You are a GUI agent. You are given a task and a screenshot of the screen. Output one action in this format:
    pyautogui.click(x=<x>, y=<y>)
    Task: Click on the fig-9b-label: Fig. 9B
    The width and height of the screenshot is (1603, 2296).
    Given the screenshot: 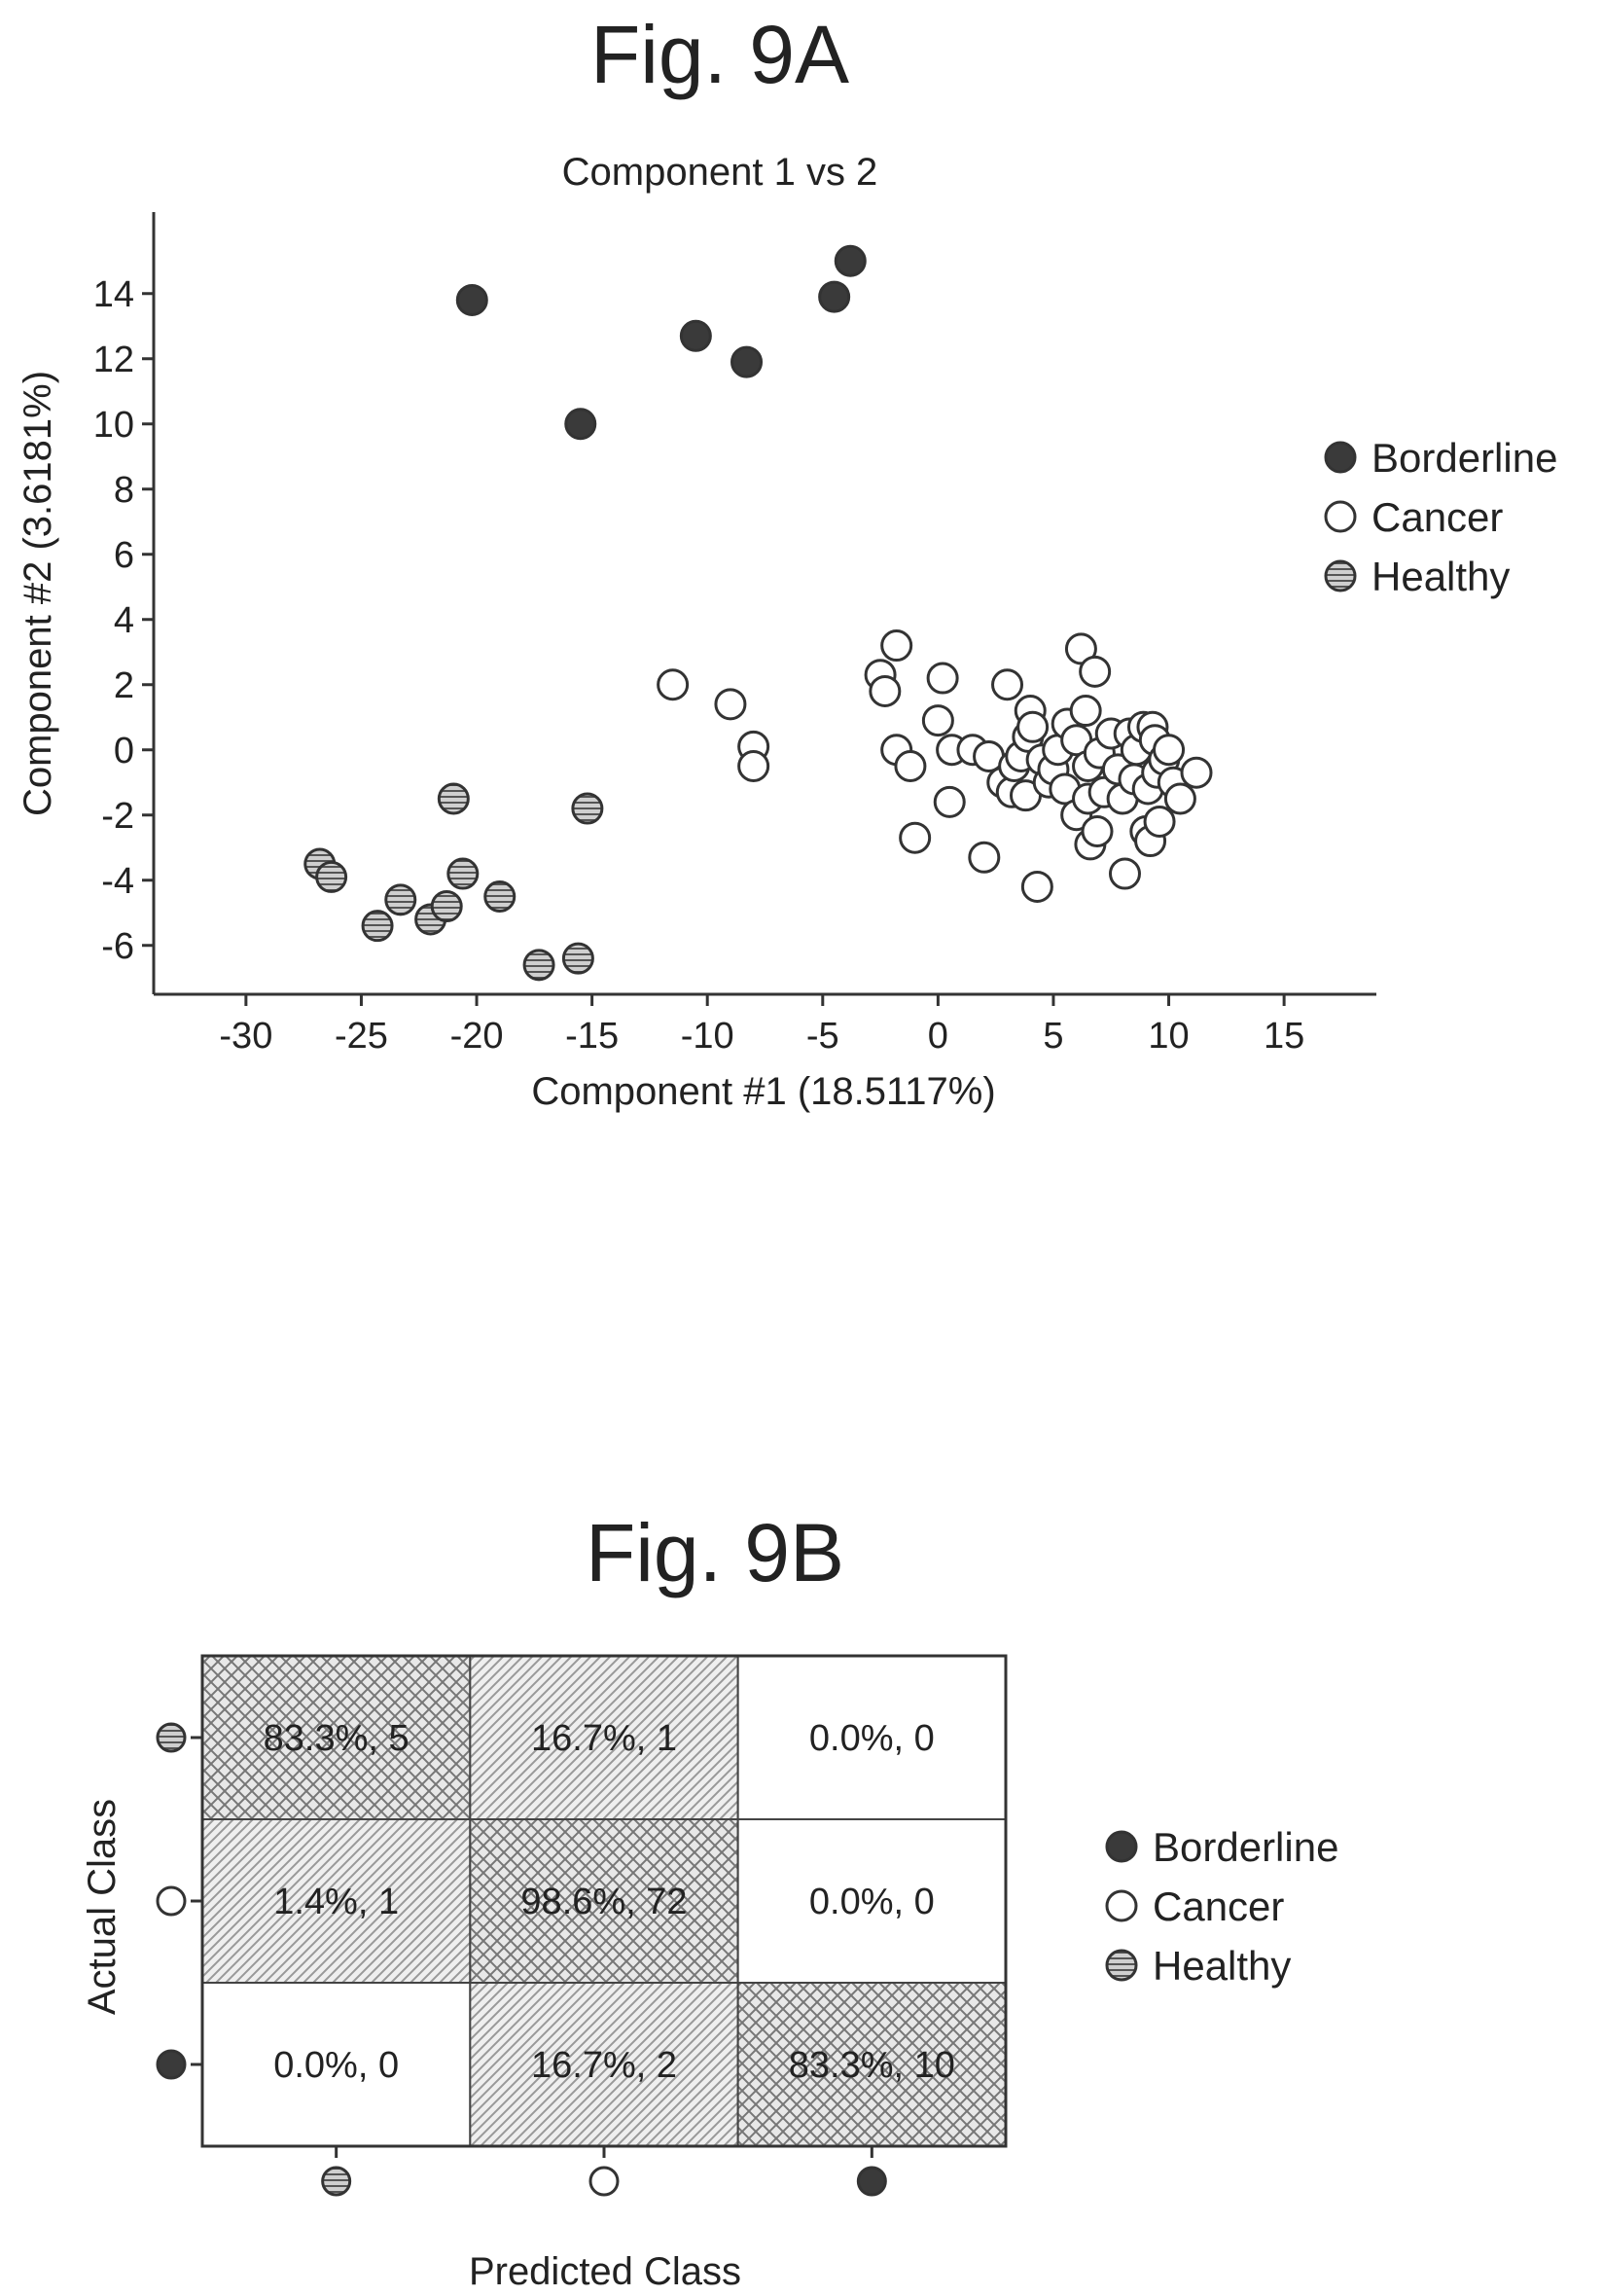 What is the action you would take?
    pyautogui.click(x=715, y=1552)
    